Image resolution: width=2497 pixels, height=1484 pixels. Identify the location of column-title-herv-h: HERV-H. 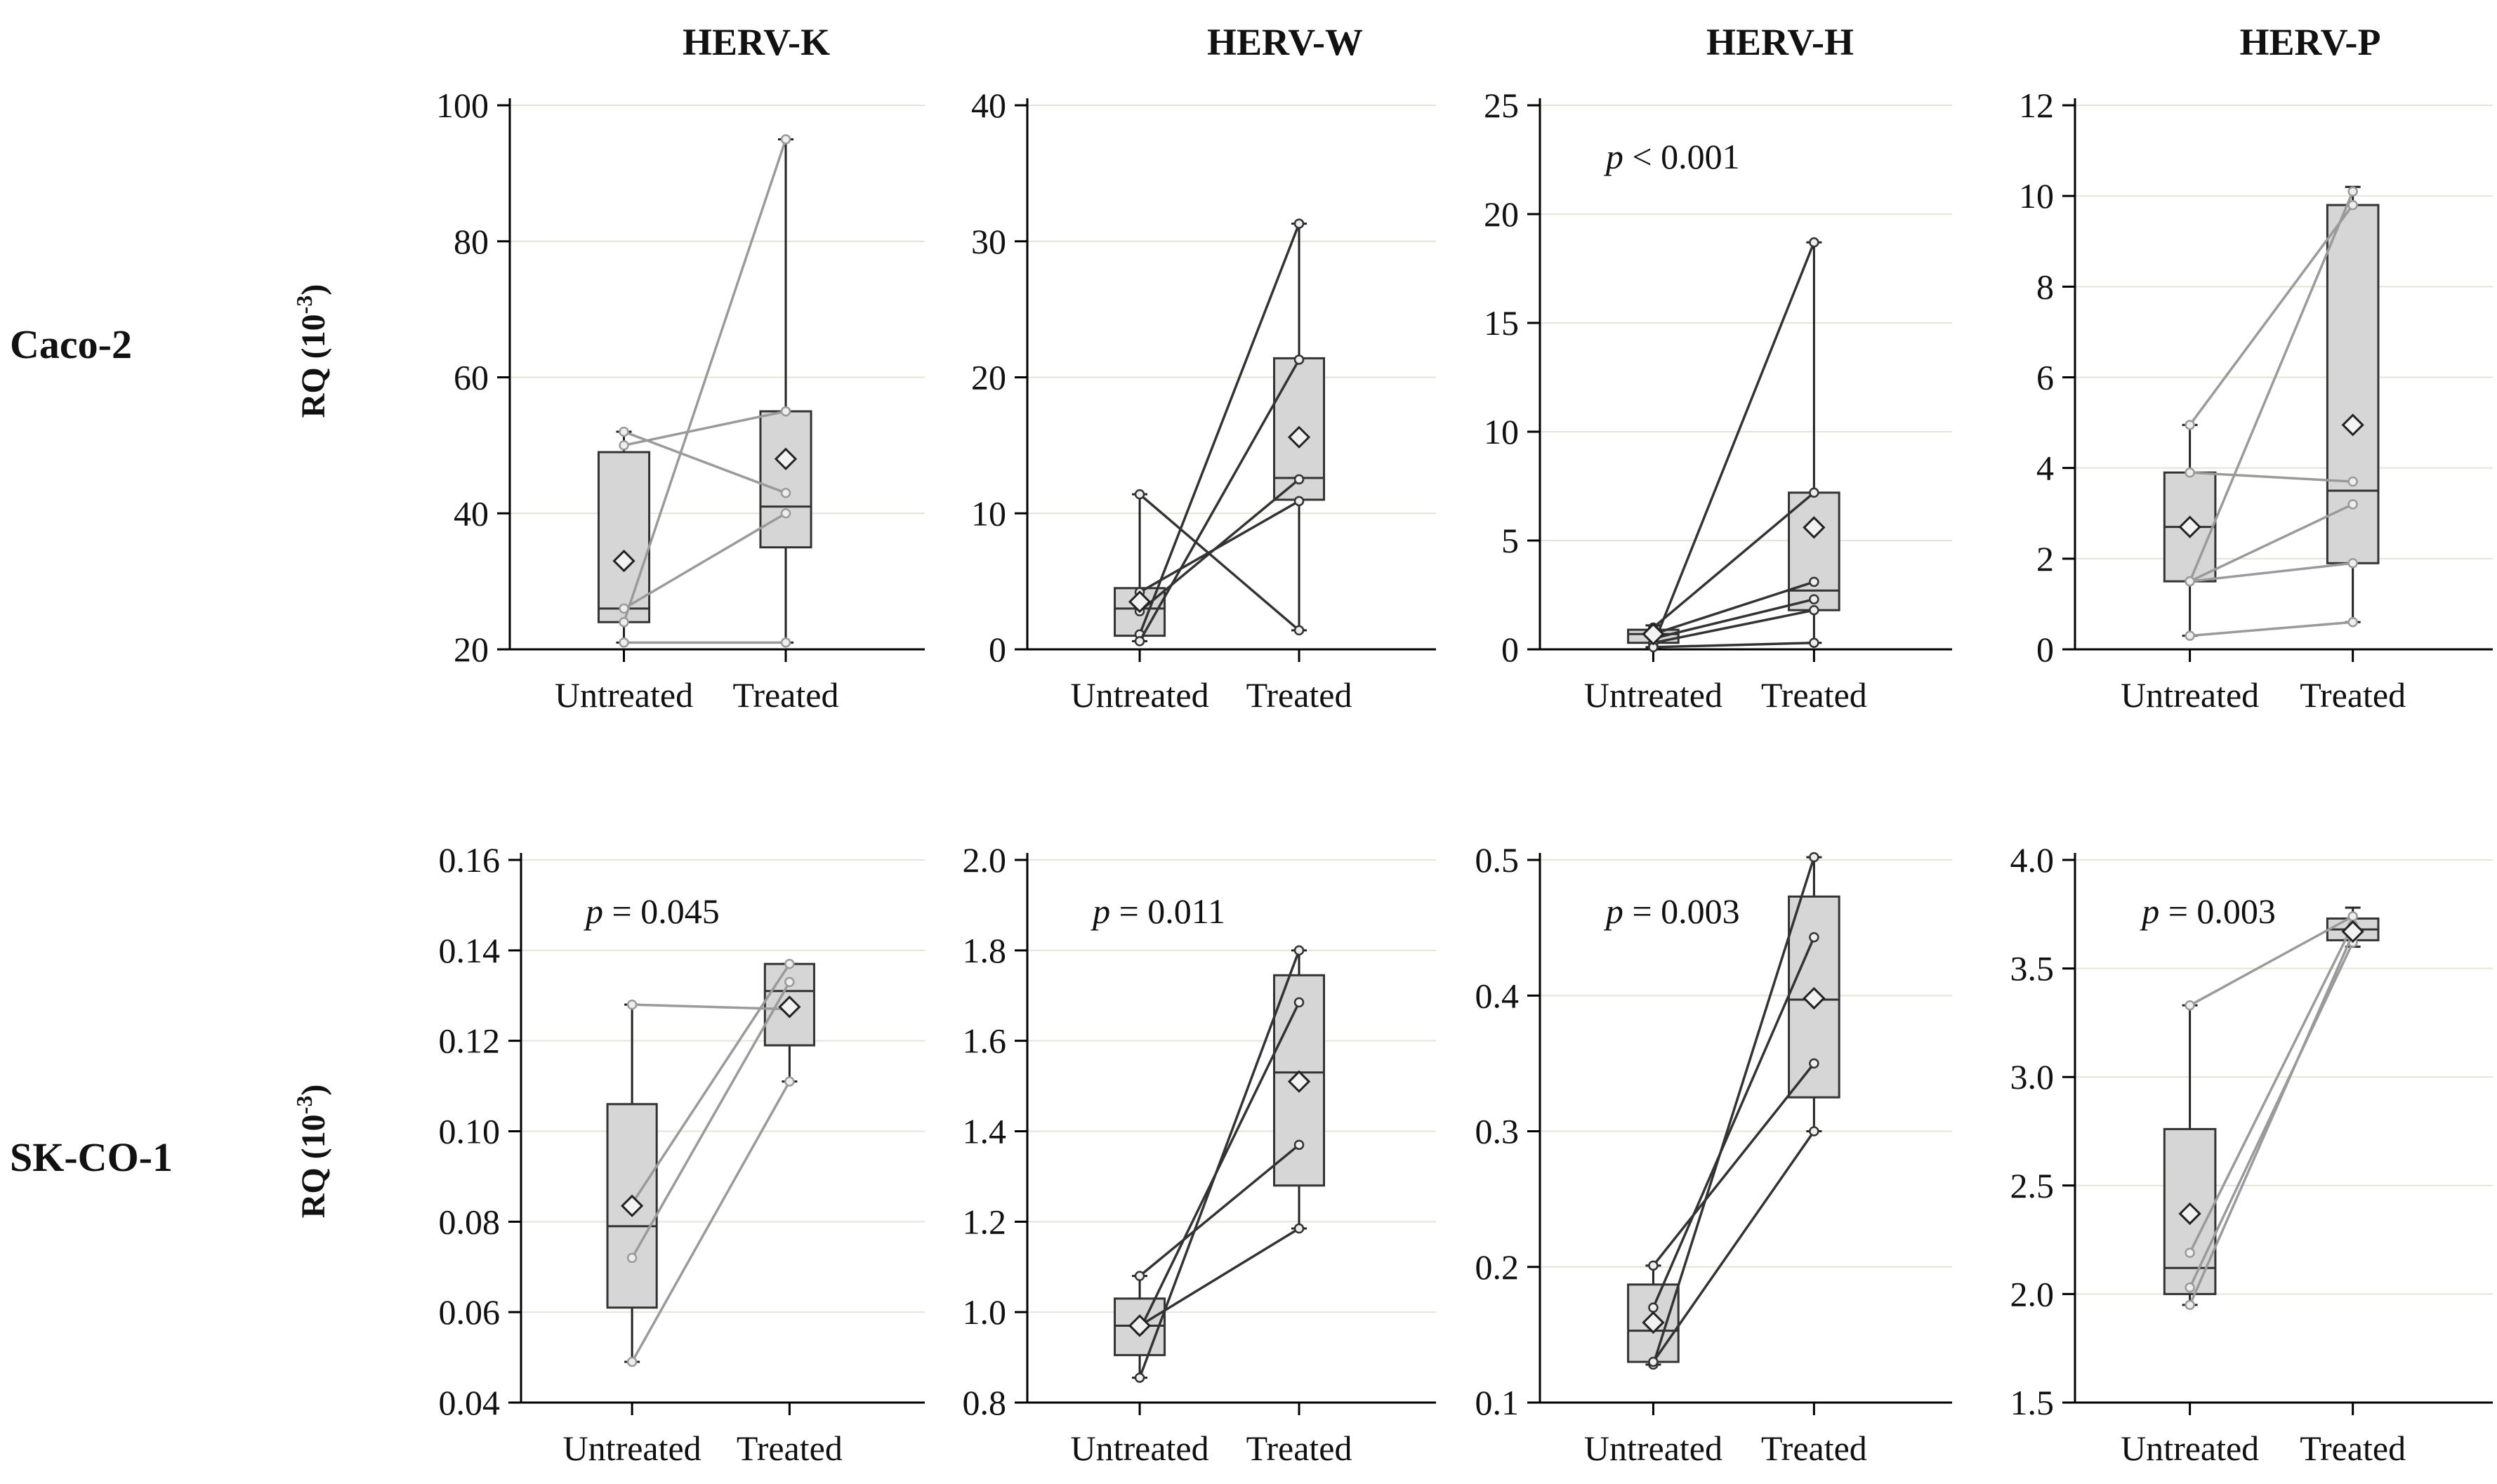
(1780, 42).